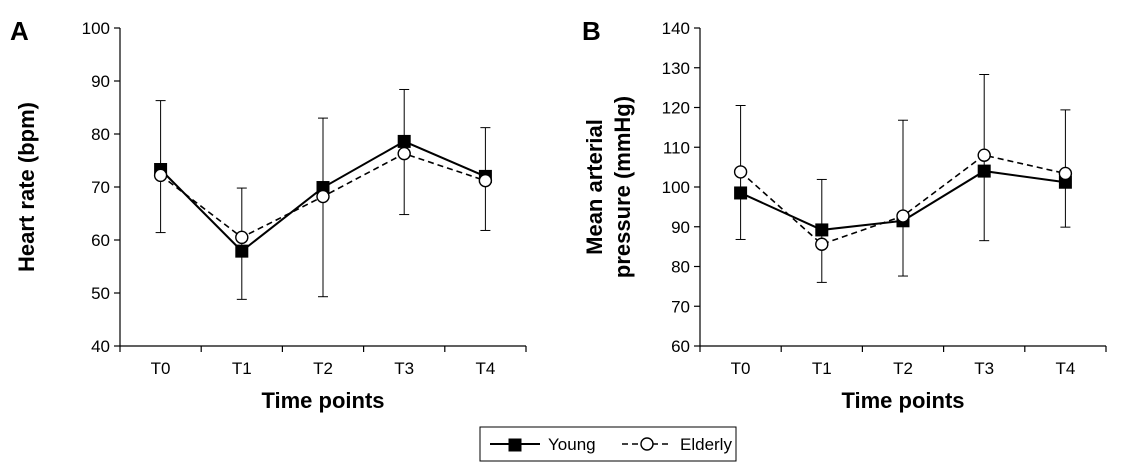 Image resolution: width=1143 pixels, height=468 pixels. I want to click on y-tick-label: 50, so click(100, 293).